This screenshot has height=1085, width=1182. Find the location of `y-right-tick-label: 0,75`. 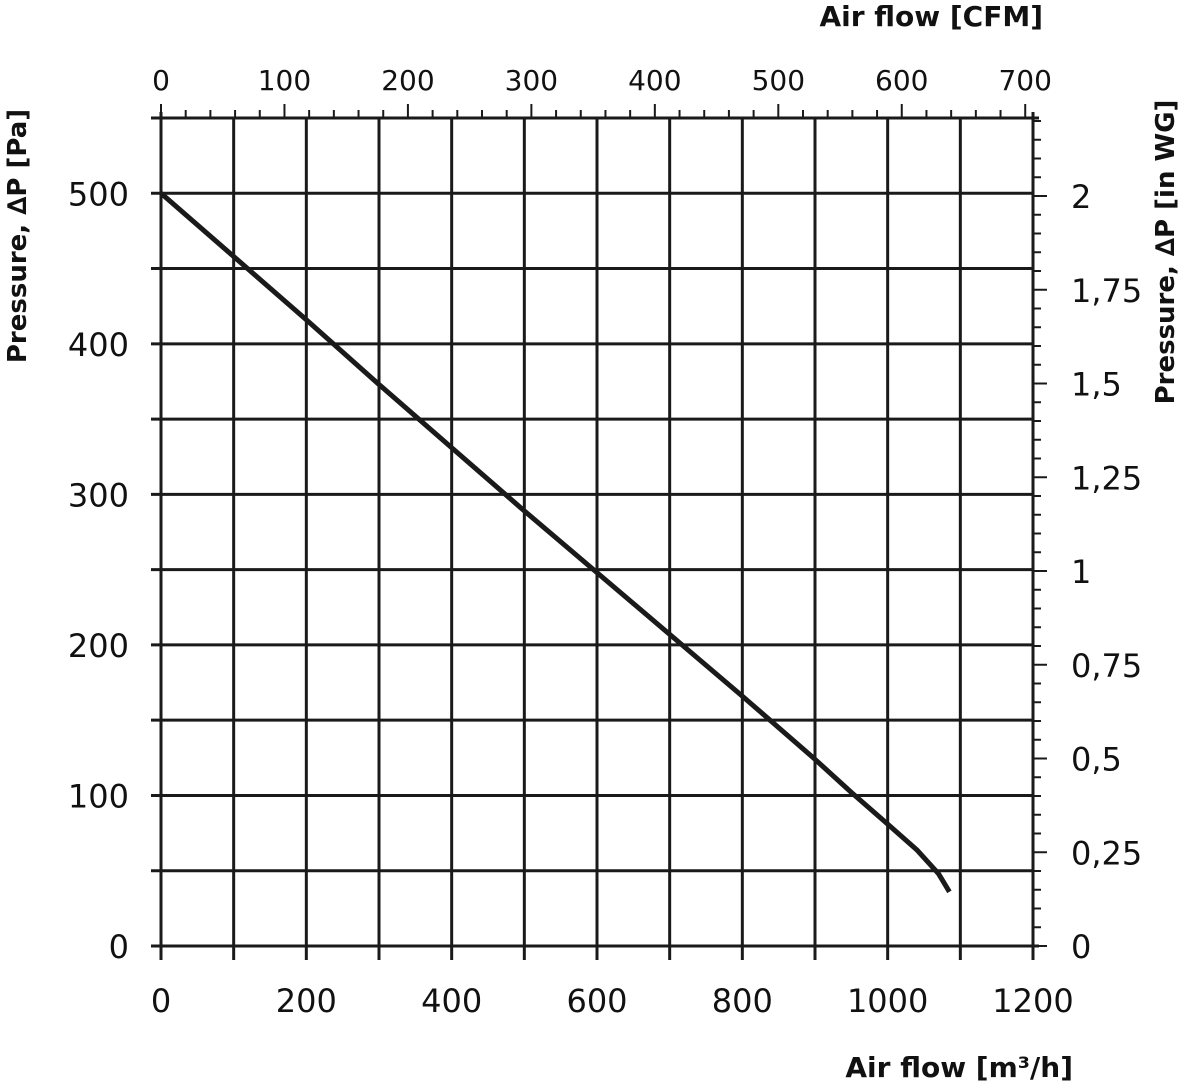

y-right-tick-label: 0,75 is located at coordinates (1106, 666).